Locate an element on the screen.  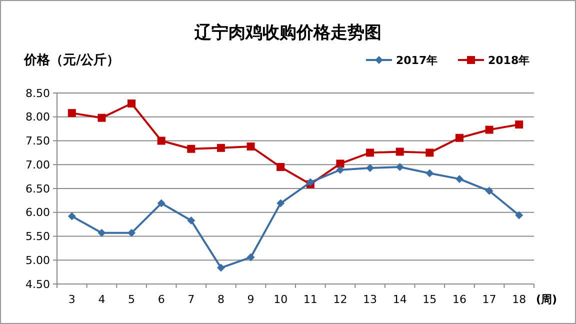
y-tick-label: 6.50 is located at coordinates (38, 189).